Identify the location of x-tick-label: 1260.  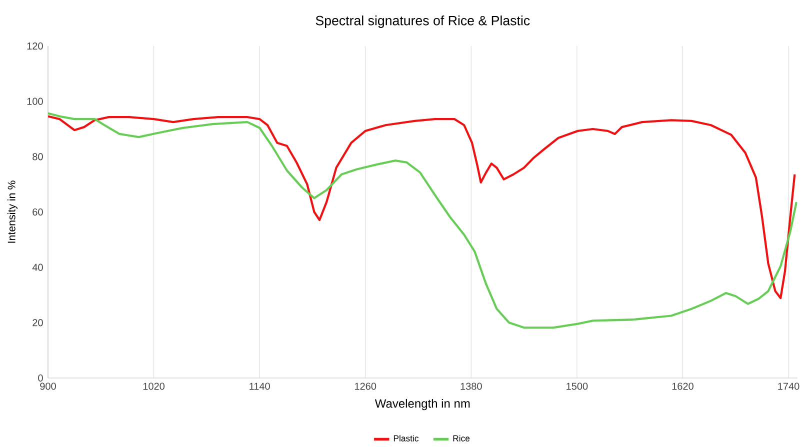
(365, 386).